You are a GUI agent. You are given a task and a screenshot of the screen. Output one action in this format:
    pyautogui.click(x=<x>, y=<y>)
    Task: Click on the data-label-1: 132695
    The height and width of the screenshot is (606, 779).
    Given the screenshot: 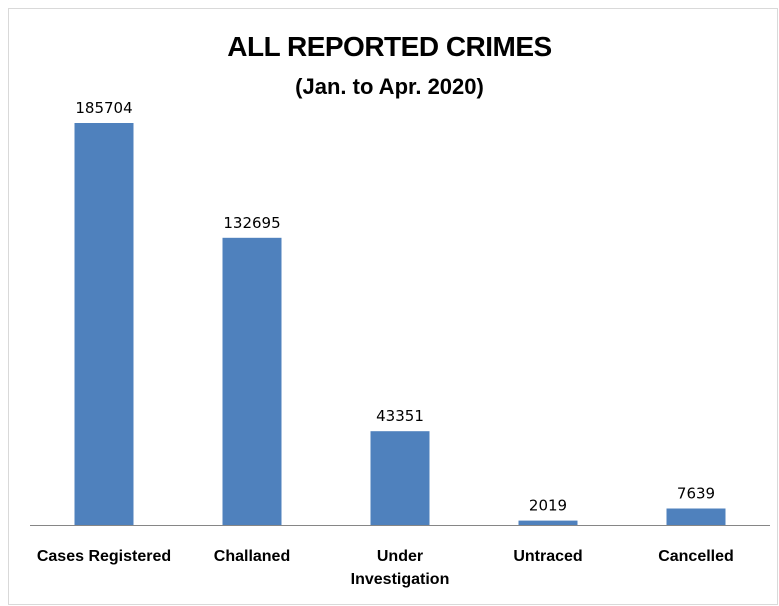 What is the action you would take?
    pyautogui.click(x=251, y=223)
    